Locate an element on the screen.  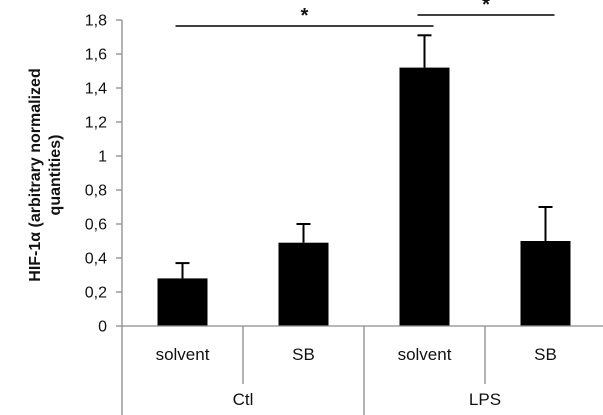
y-tick-label: 1 is located at coordinates (102, 157).